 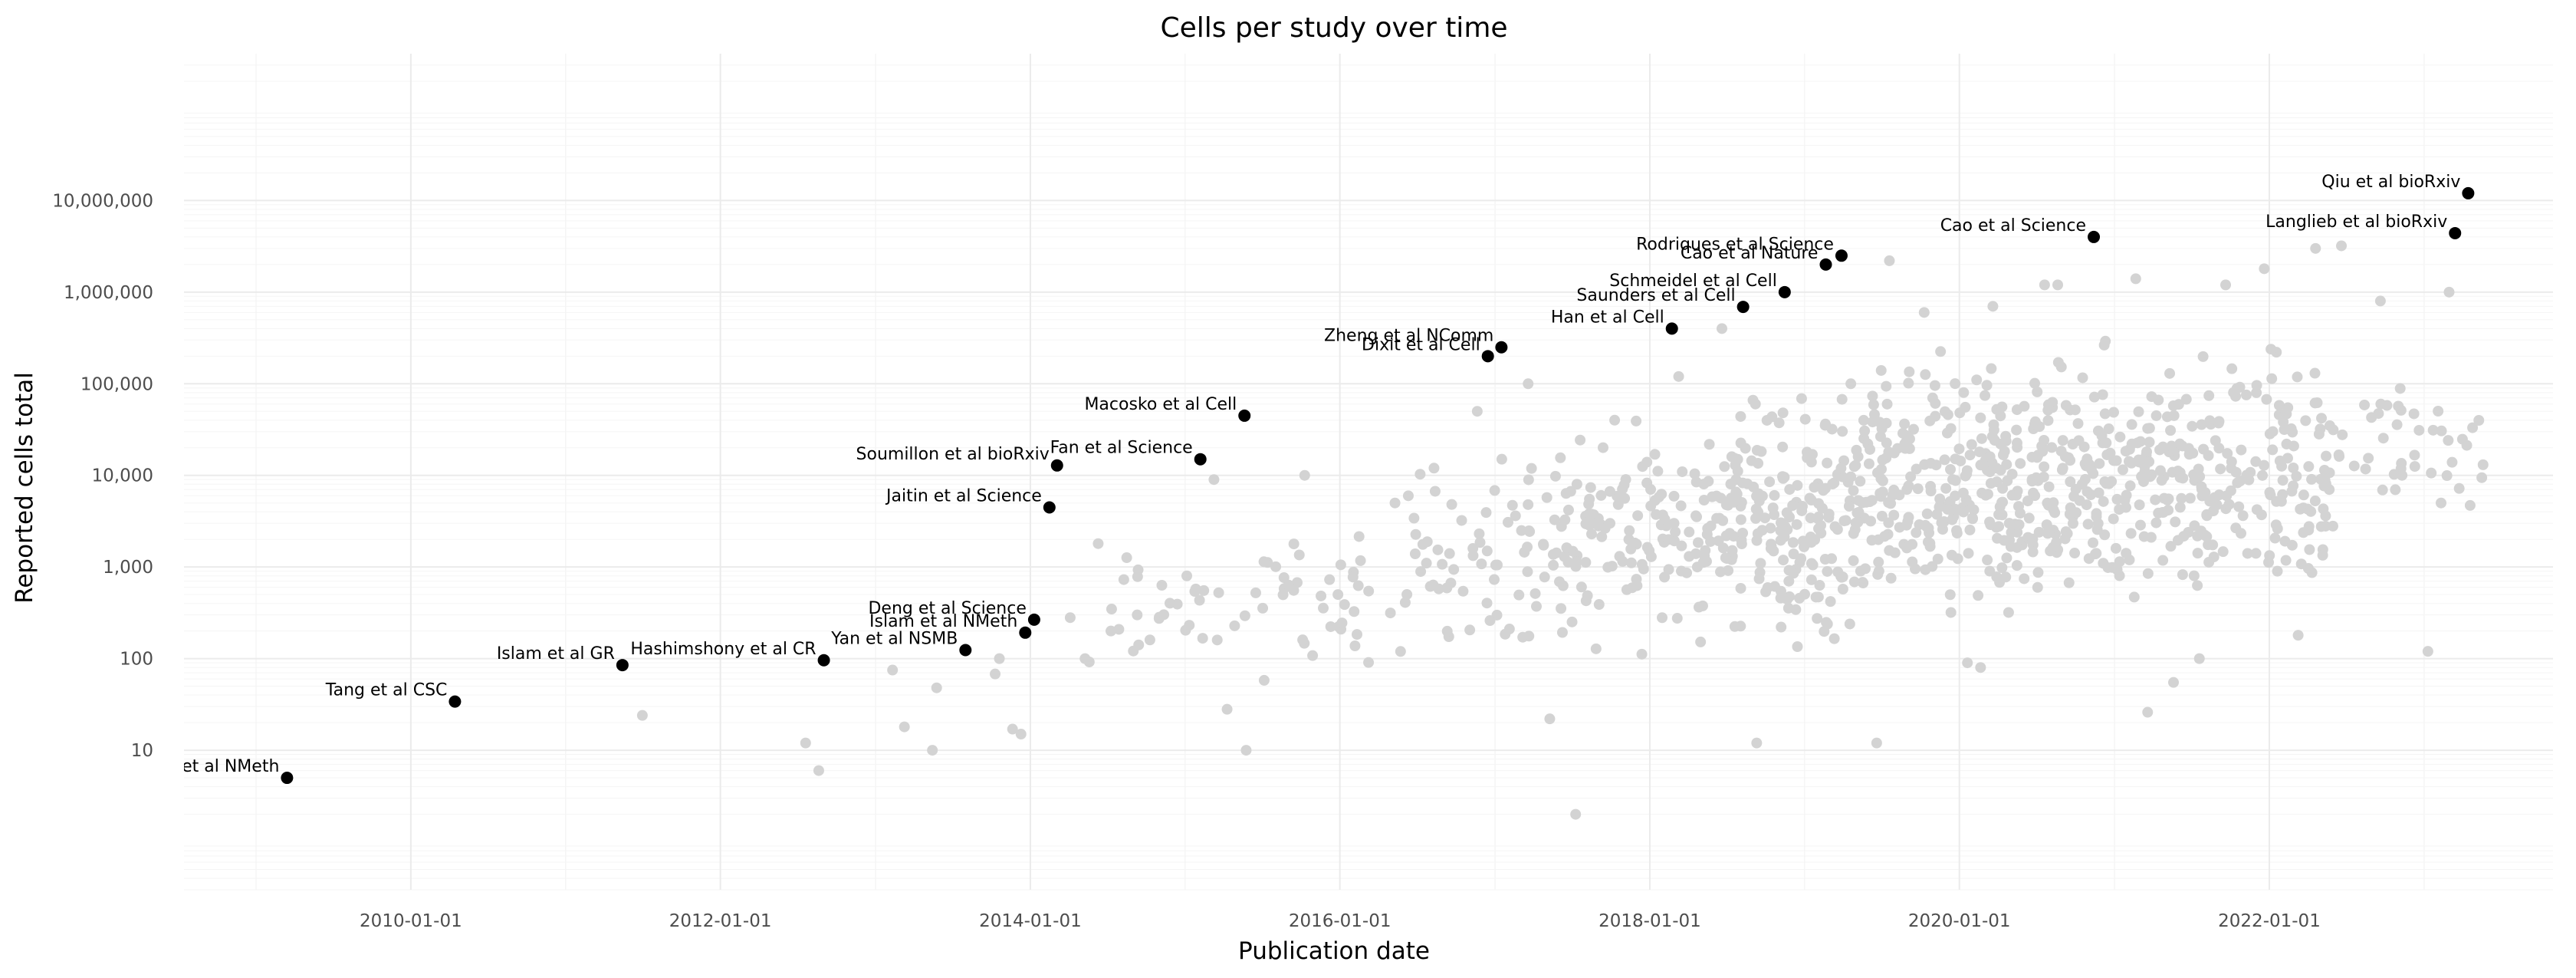 I want to click on y-tick-label: 1,000, so click(x=128, y=568).